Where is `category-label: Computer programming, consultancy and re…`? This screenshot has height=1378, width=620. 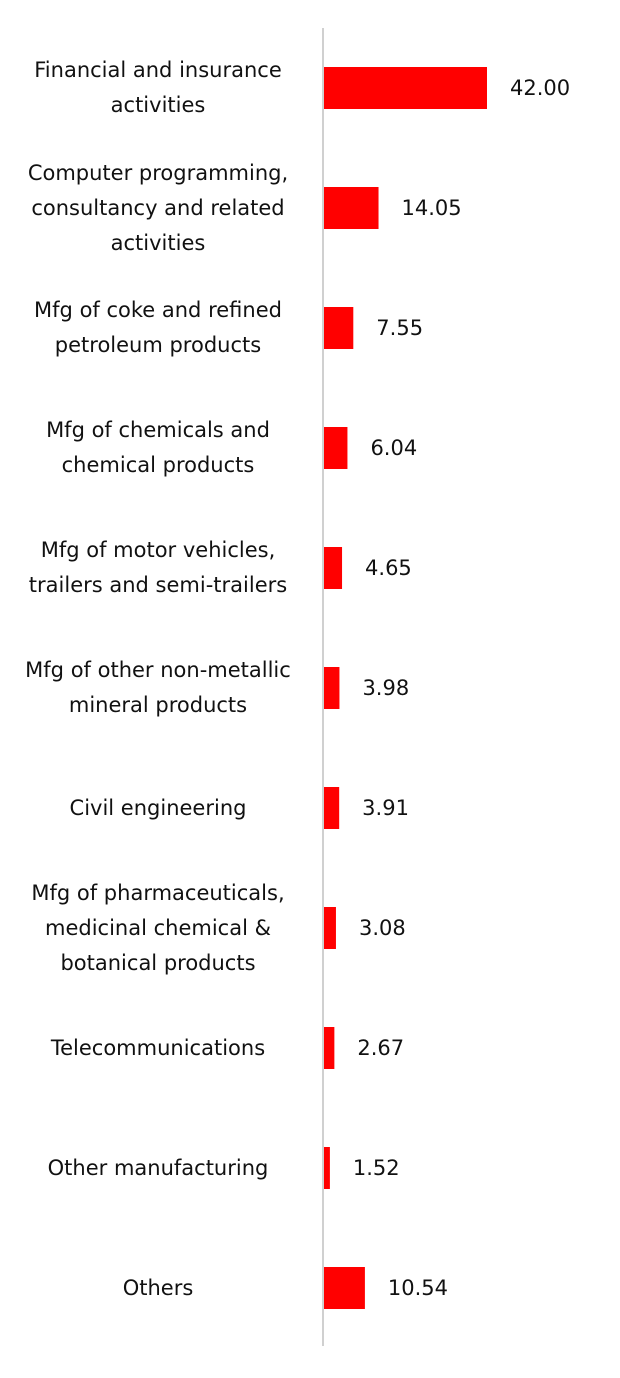 category-label: Computer programming, consultancy and re… is located at coordinates (158, 207).